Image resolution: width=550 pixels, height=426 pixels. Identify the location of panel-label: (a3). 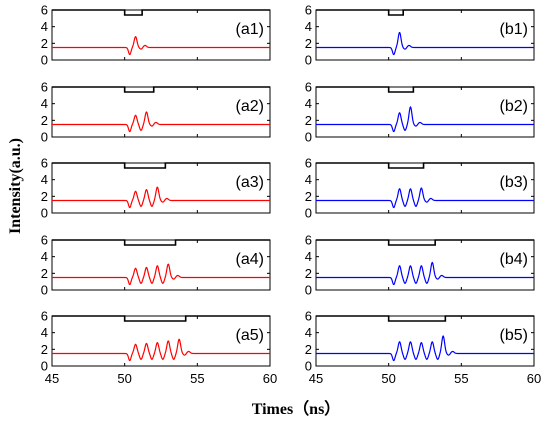
(250, 182).